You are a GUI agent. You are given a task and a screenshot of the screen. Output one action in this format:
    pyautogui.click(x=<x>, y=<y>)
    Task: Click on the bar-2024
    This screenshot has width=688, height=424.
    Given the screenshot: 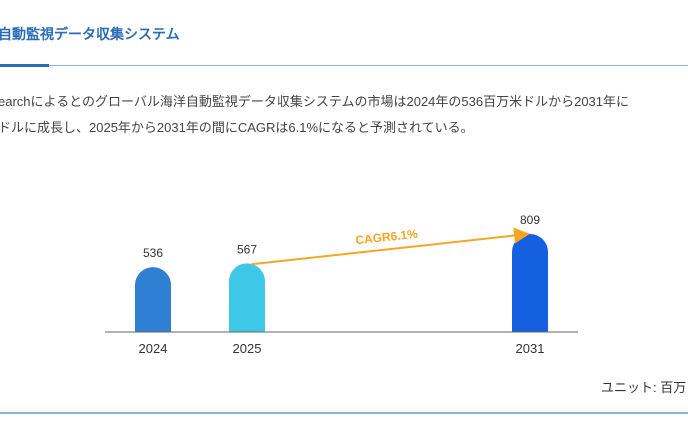 What is the action you would take?
    pyautogui.click(x=153, y=299)
    